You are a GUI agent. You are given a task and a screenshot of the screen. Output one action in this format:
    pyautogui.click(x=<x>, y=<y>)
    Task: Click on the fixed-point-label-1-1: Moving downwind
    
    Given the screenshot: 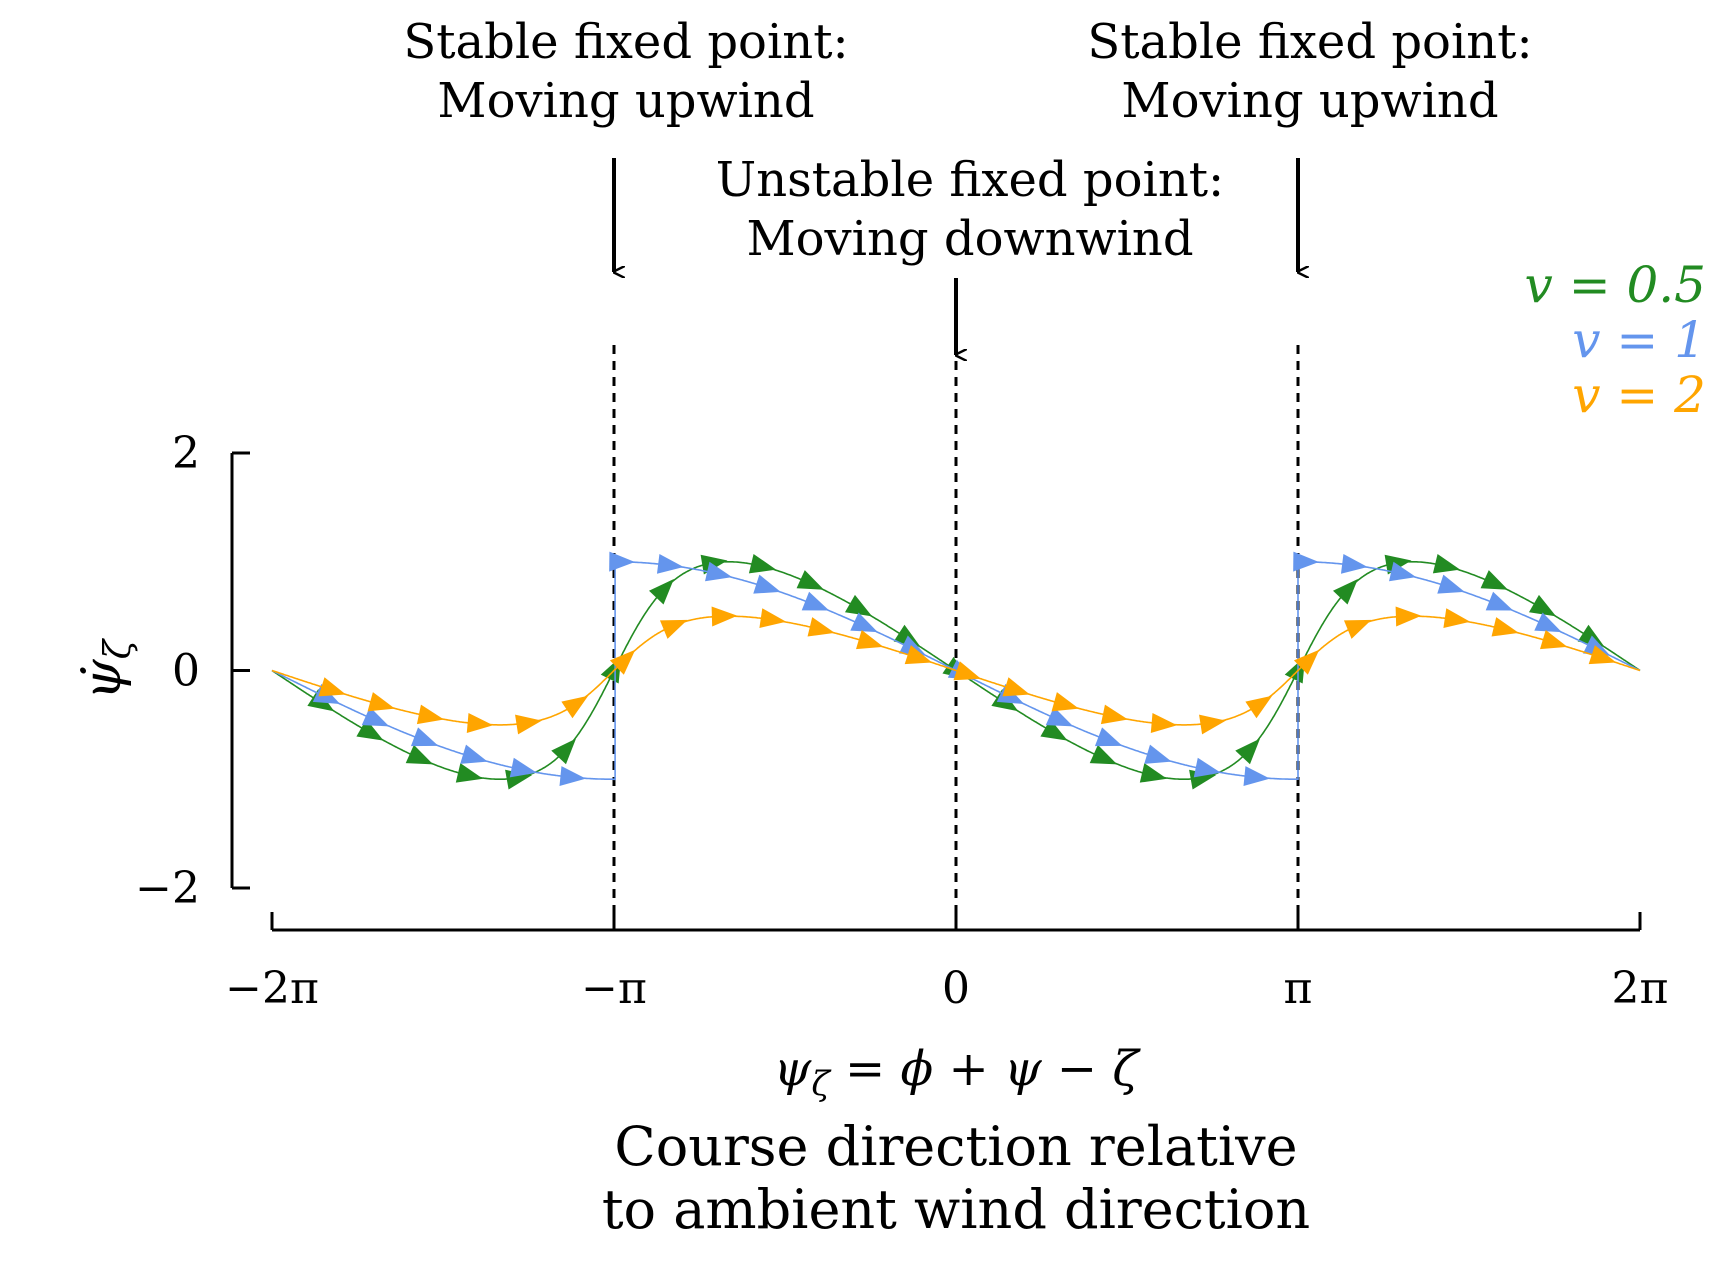 What is the action you would take?
    pyautogui.click(x=969, y=239)
    